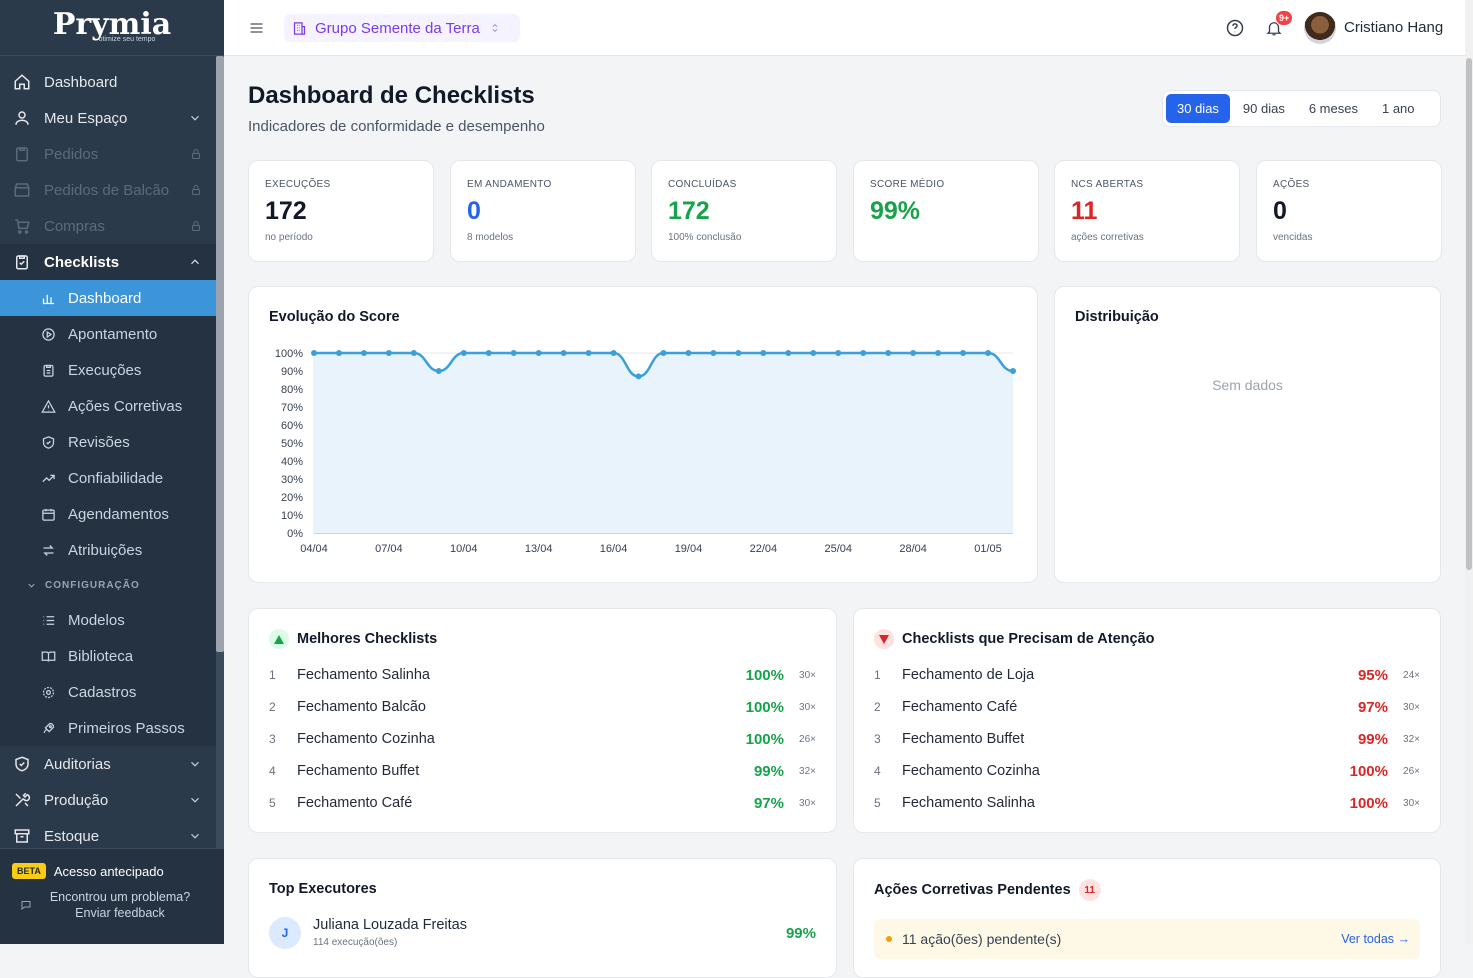 This screenshot has width=1473, height=978. What do you see at coordinates (1235, 28) in the screenshot?
I see `help-icon` at bounding box center [1235, 28].